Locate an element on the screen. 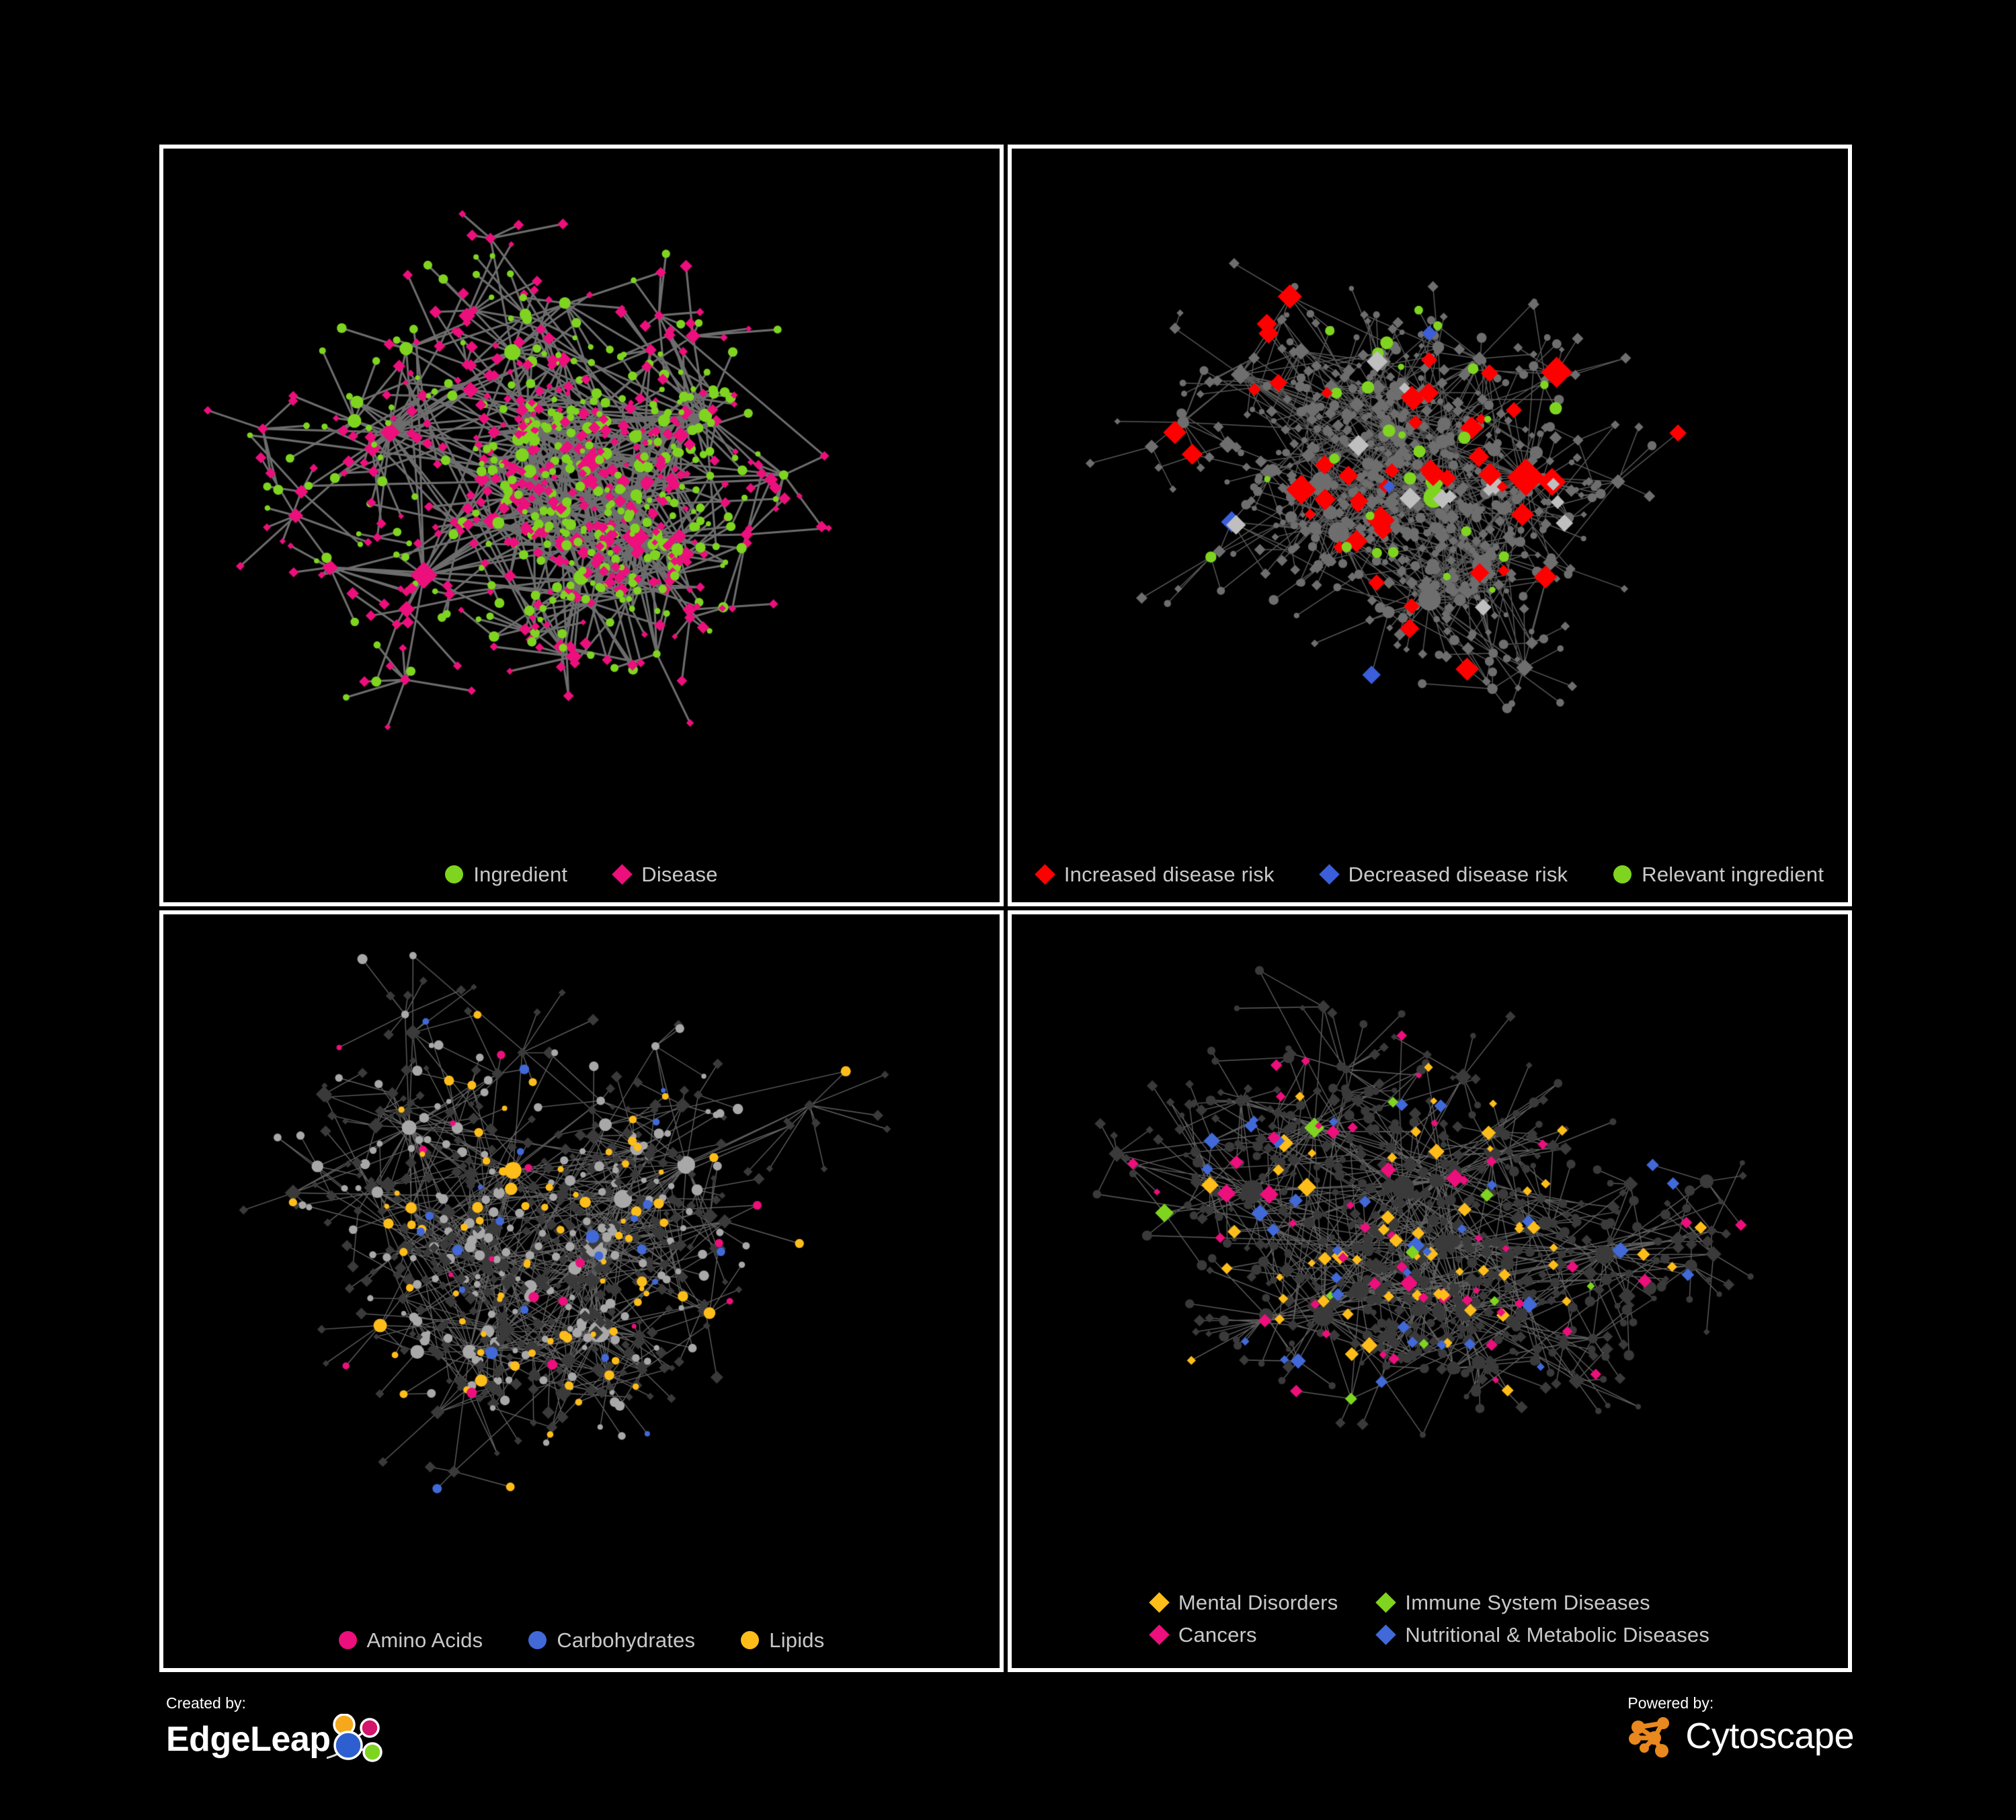 This screenshot has width=2016, height=1820. created-by-kicker: Created by: is located at coordinates (206, 1703).